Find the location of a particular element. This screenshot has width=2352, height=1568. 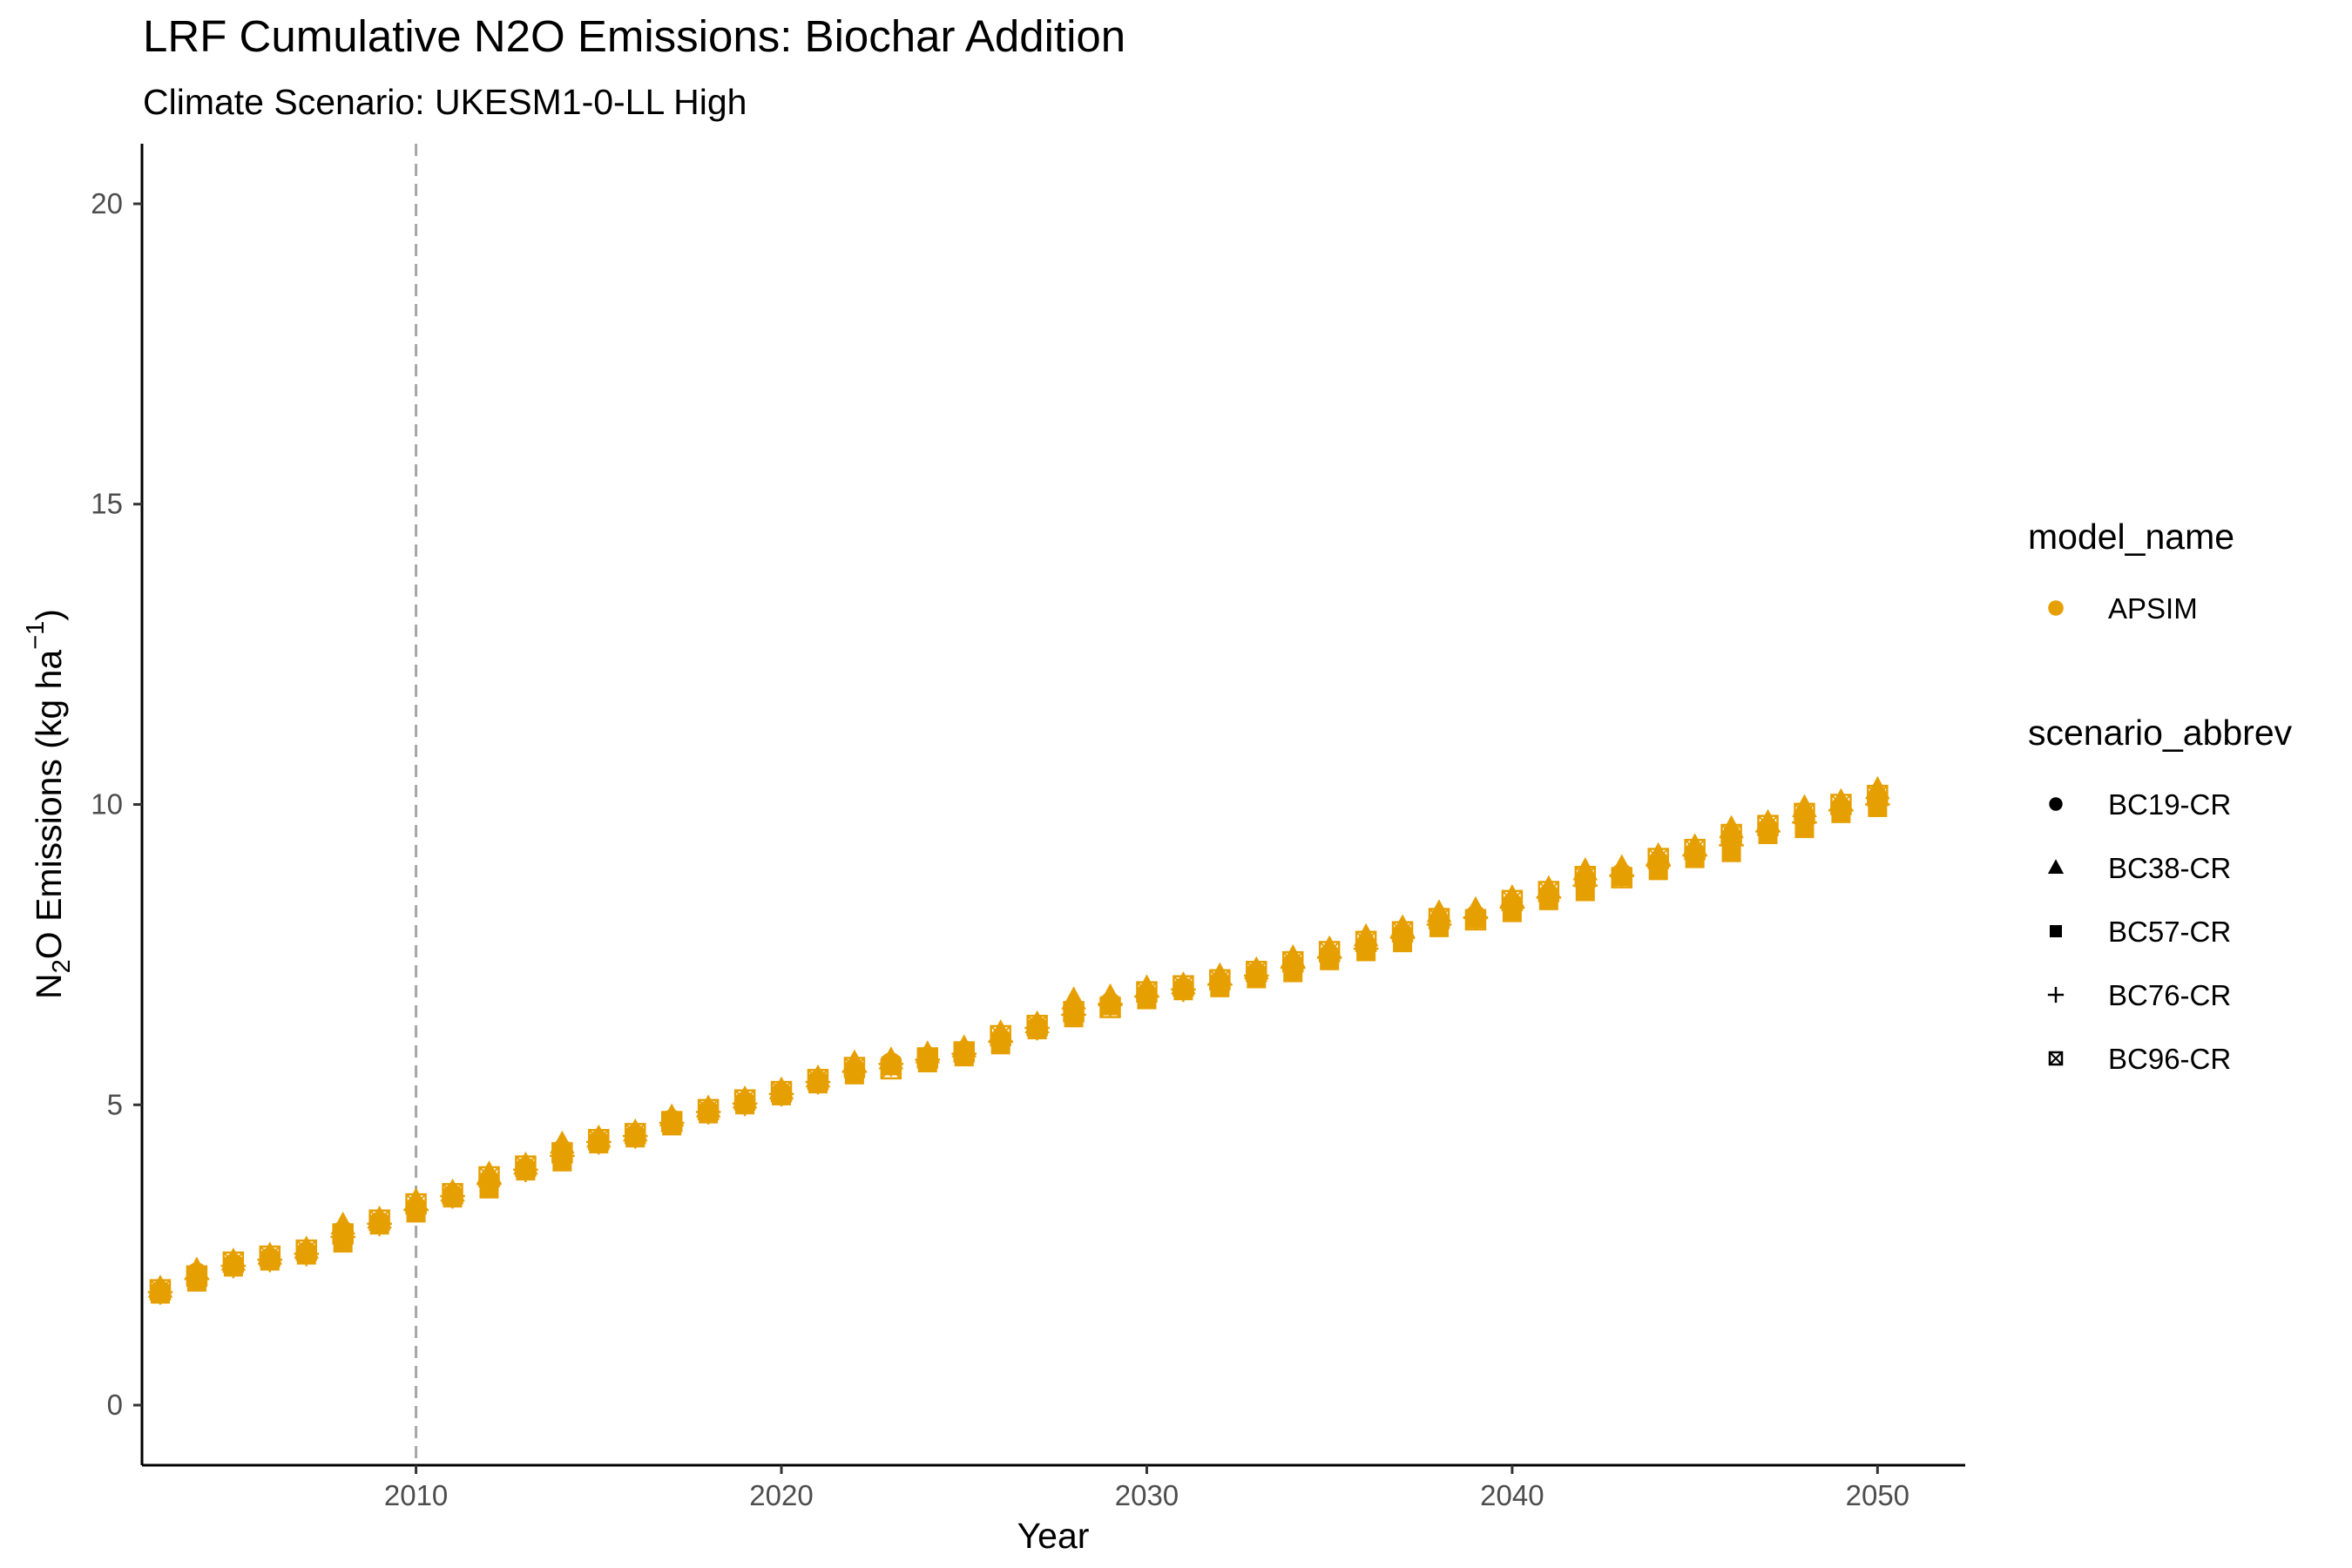

x-tick-label: 2040 is located at coordinates (1512, 1495).